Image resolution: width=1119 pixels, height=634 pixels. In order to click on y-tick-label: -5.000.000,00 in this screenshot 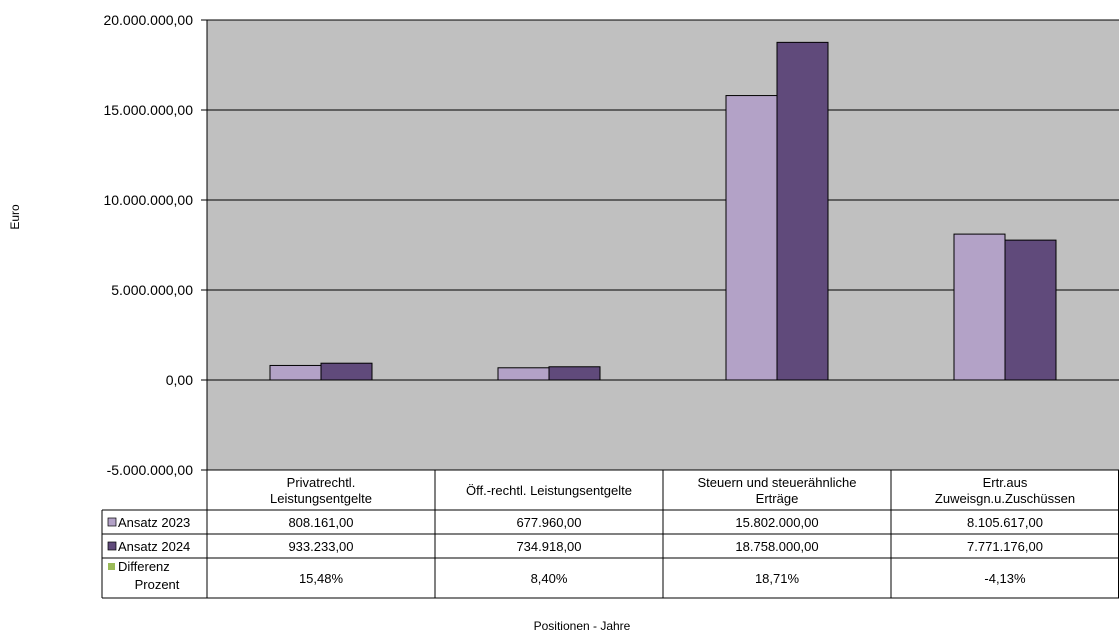, I will do `click(150, 470)`.